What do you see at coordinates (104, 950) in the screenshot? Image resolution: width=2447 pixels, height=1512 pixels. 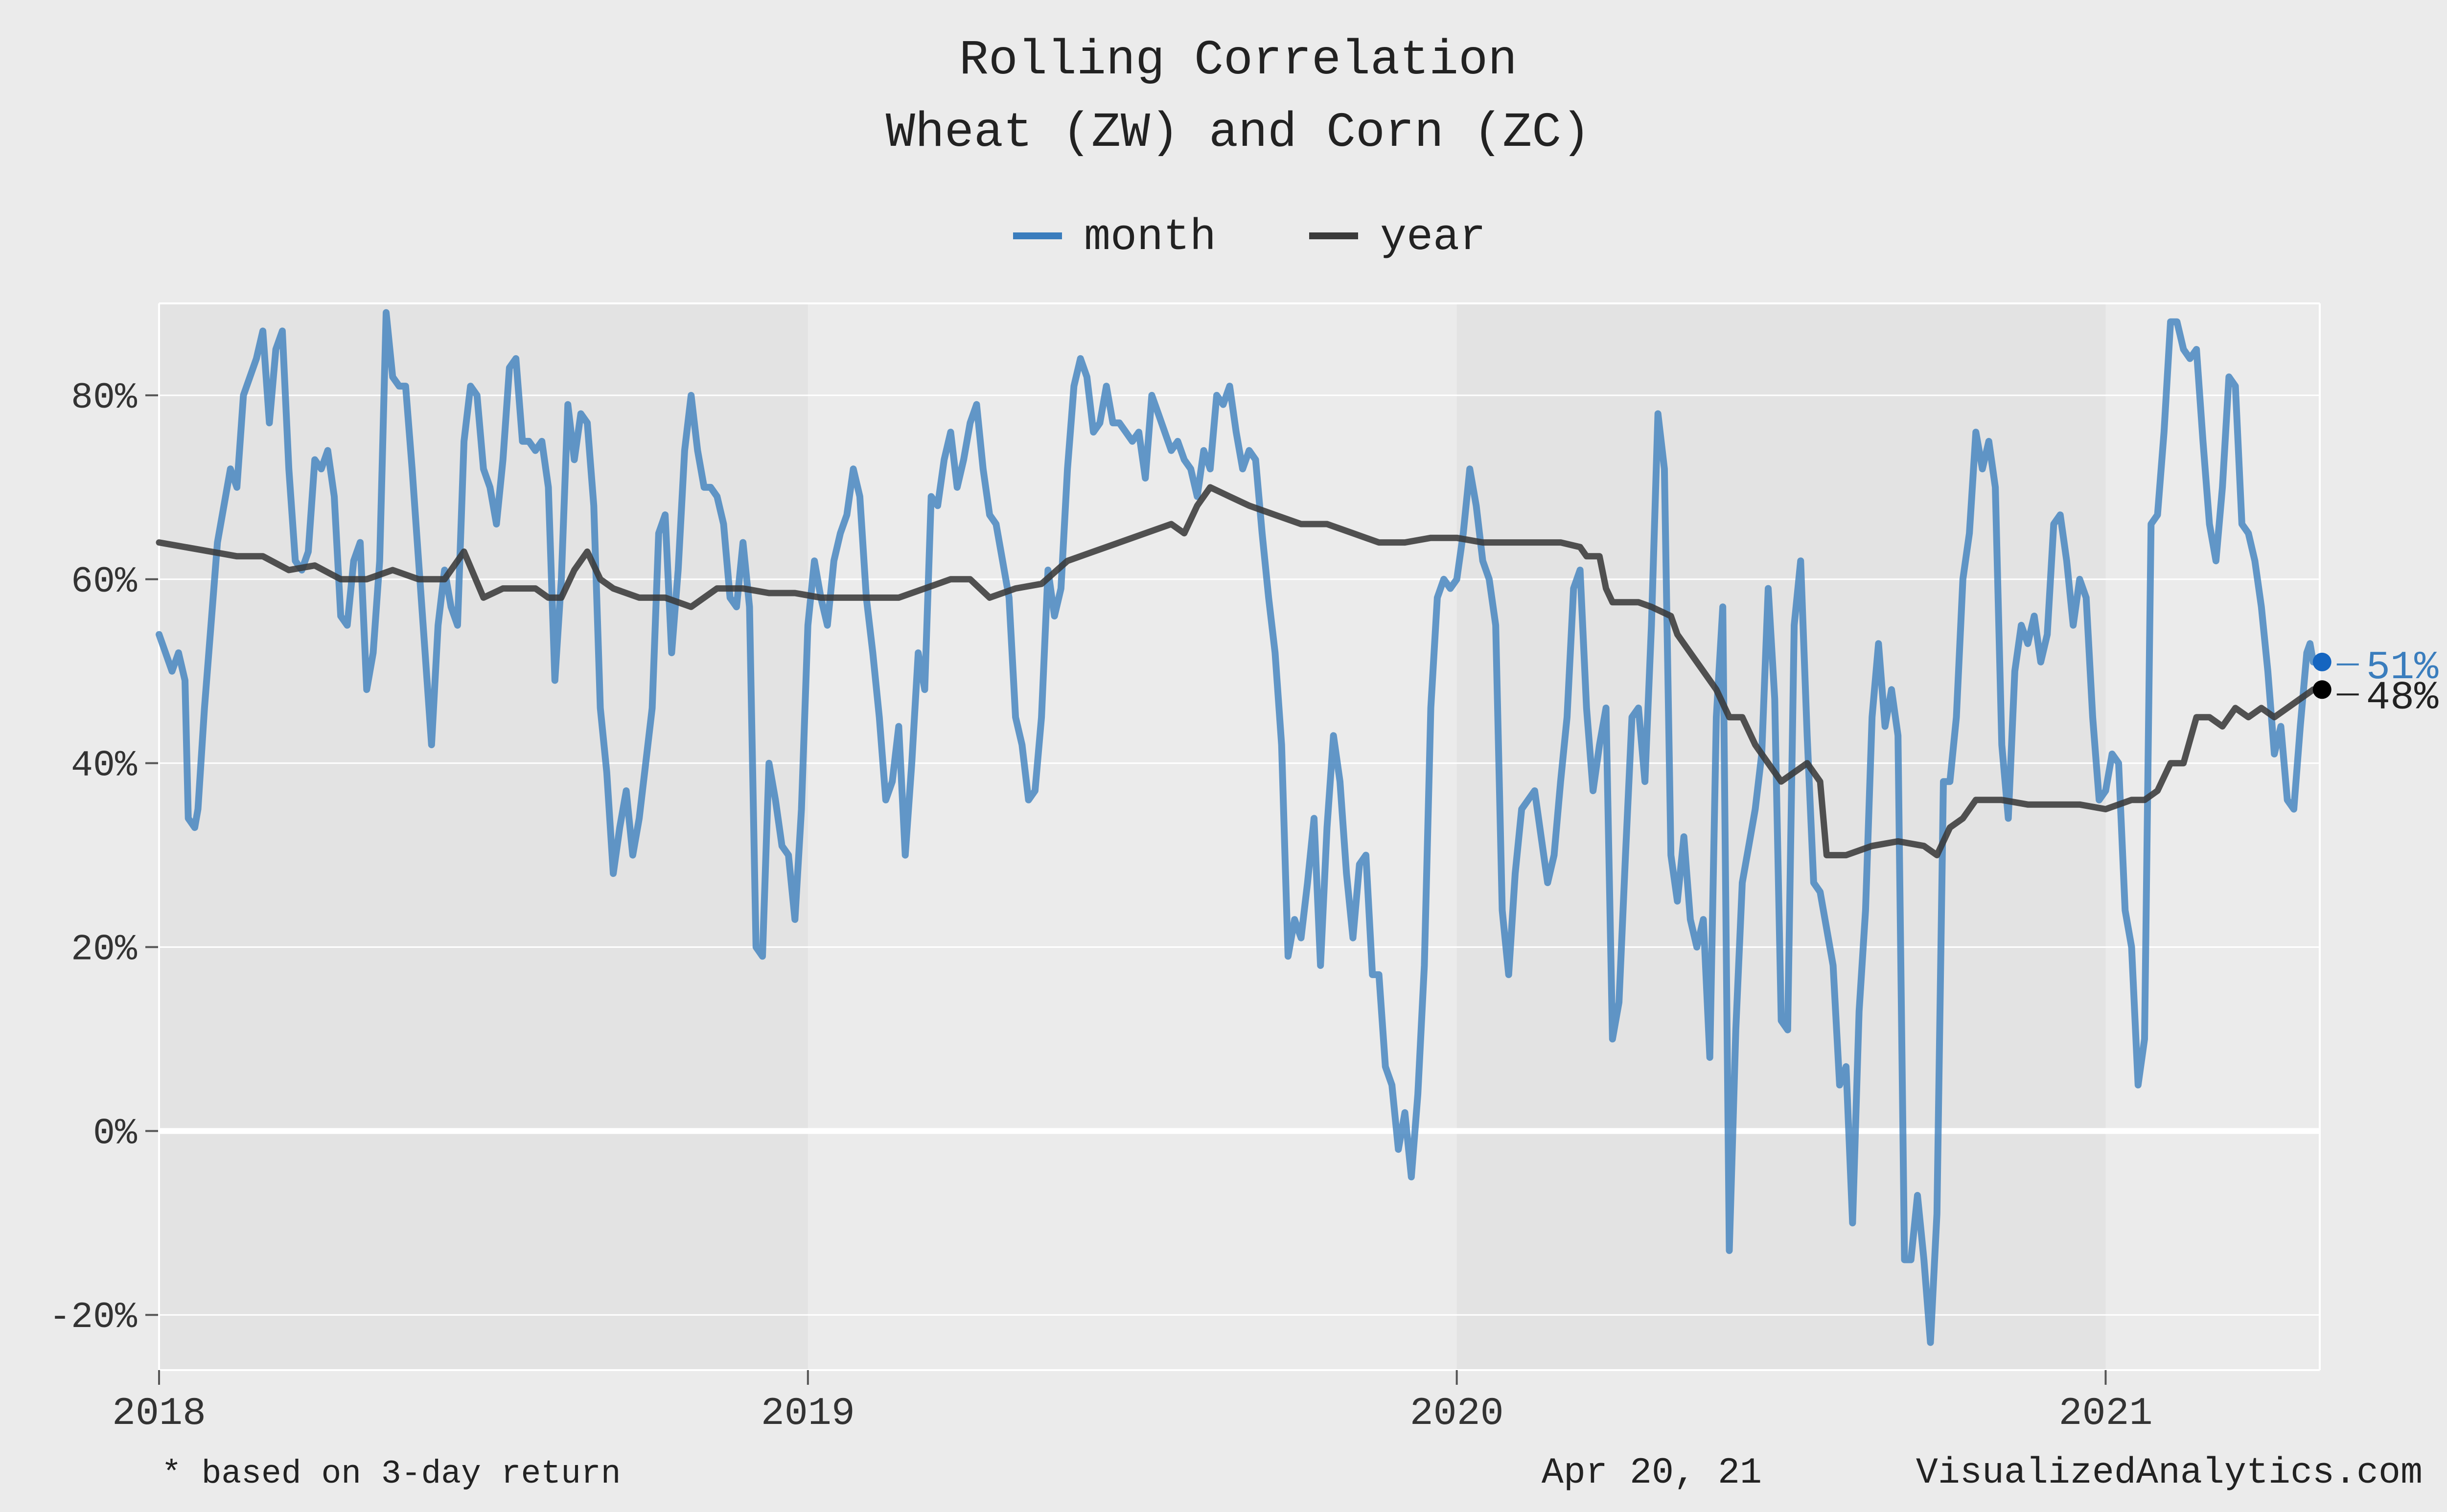 I see `y-tick-label: 20%` at bounding box center [104, 950].